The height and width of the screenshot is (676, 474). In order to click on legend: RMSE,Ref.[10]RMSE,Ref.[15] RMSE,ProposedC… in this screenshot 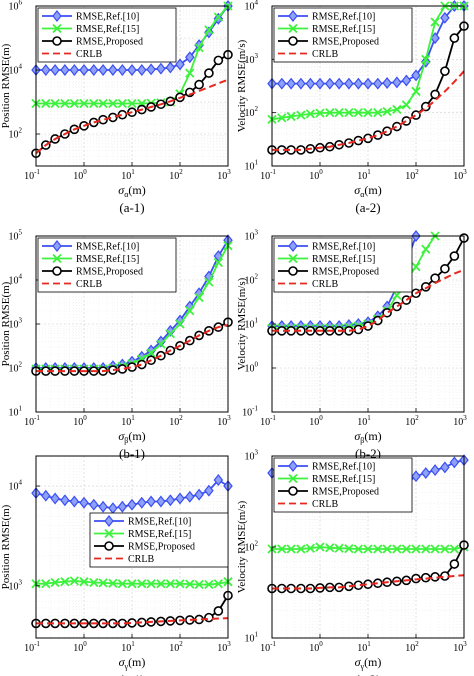, I will do `click(343, 485)`.